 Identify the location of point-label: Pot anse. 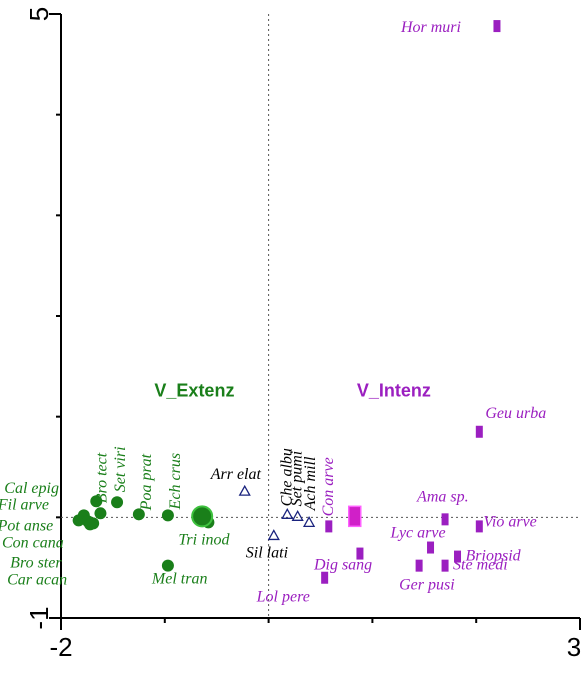
(26, 525).